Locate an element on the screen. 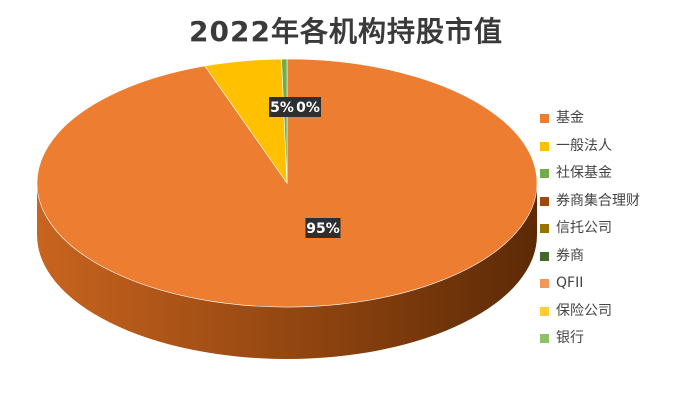 Image resolution: width=692 pixels, height=415 pixels. legend-label: 券商集合理财 is located at coordinates (598, 200).